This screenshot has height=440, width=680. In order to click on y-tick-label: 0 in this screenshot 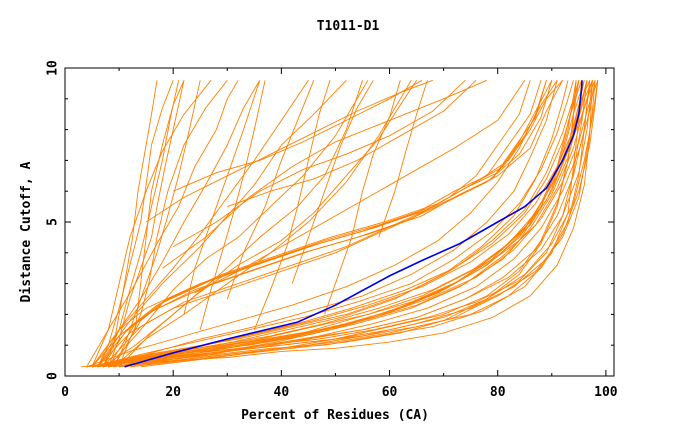, I will do `click(53, 376)`.